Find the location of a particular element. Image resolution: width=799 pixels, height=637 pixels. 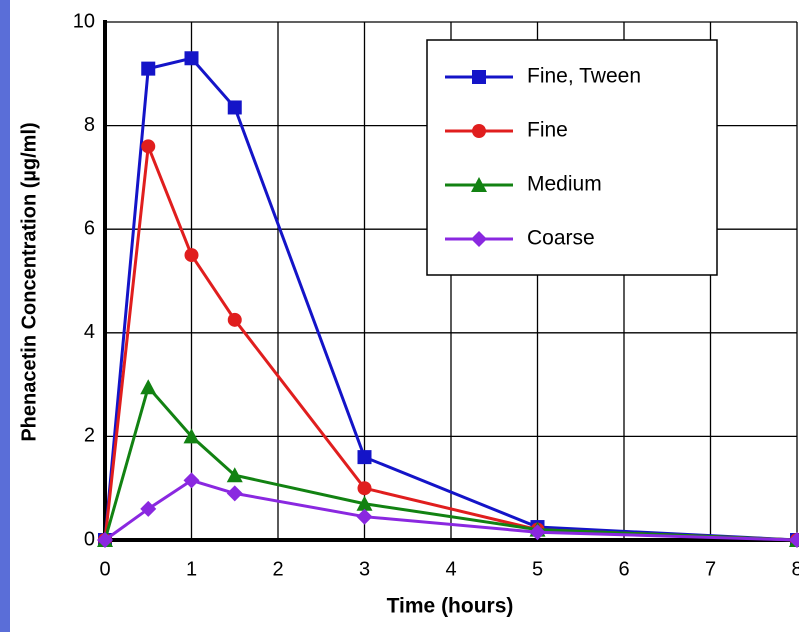

x-tick-label: 5 is located at coordinates (537, 569).